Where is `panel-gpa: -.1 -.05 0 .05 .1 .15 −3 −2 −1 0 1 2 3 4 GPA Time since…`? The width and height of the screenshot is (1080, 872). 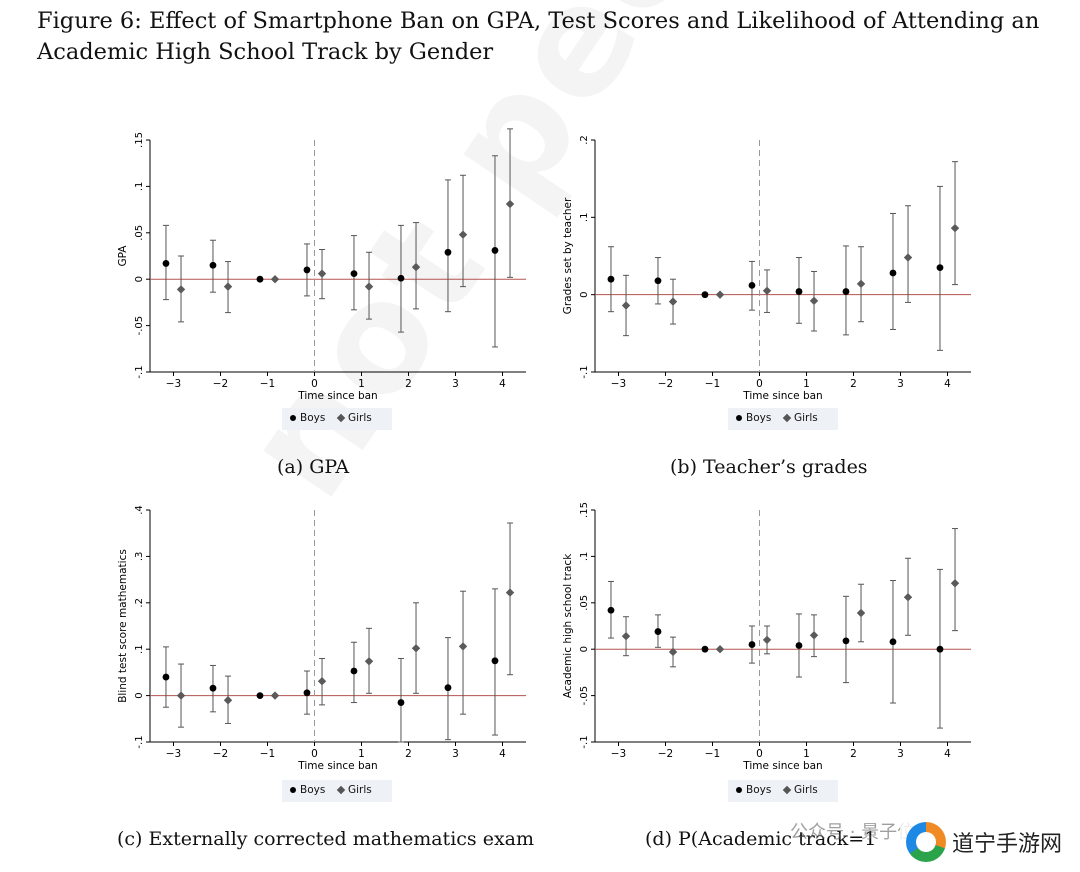
panel-gpa: -.1 -.05 0 .05 .1 .15 −3 −2 −1 0 1 2 3 4 GPA Time since… is located at coordinates (330, 269).